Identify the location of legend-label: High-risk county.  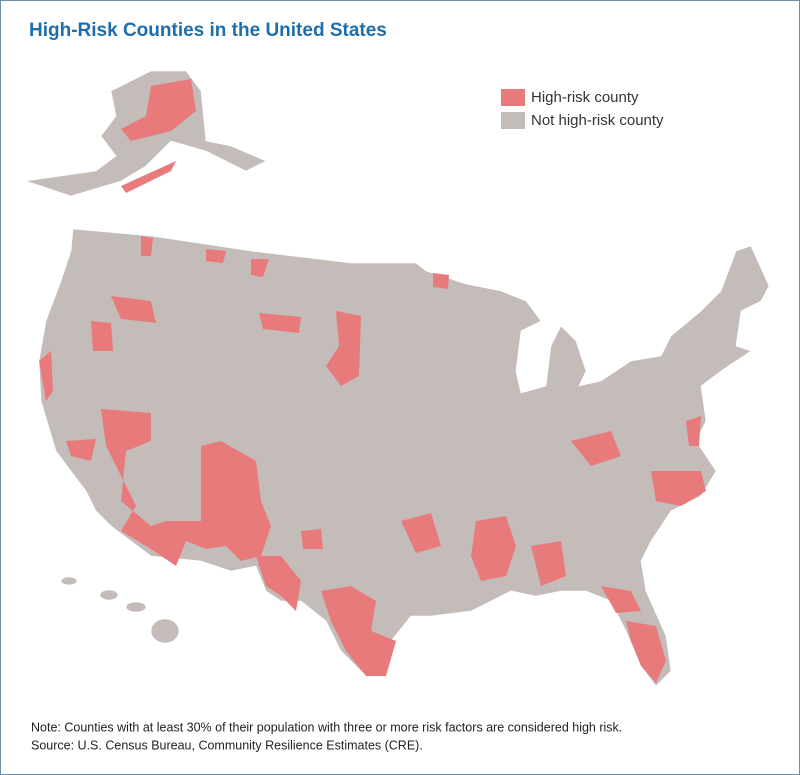
(585, 97).